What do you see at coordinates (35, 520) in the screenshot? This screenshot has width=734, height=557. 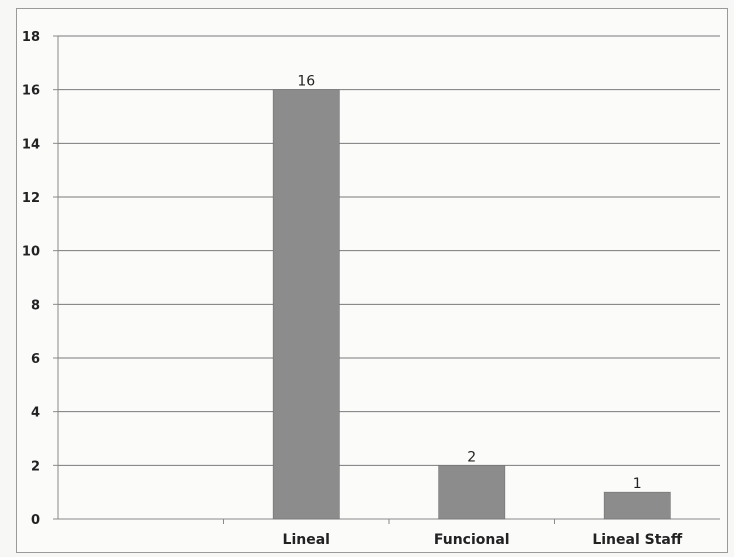 I see `y-tick-label-0: 0` at bounding box center [35, 520].